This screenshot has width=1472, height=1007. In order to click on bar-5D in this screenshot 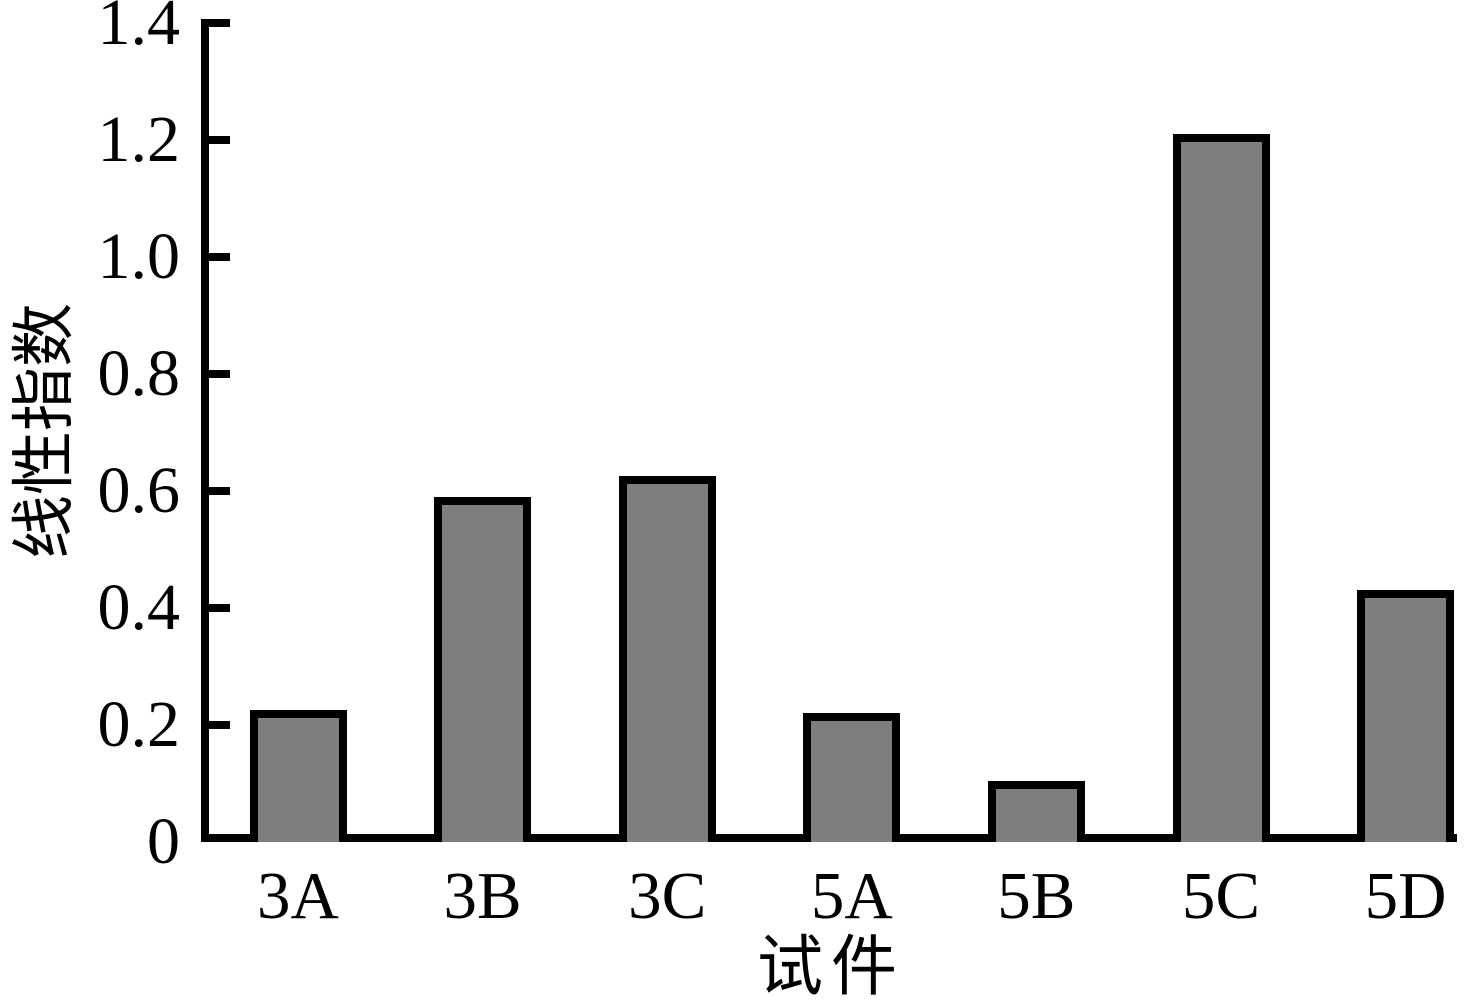, I will do `click(1406, 716)`.